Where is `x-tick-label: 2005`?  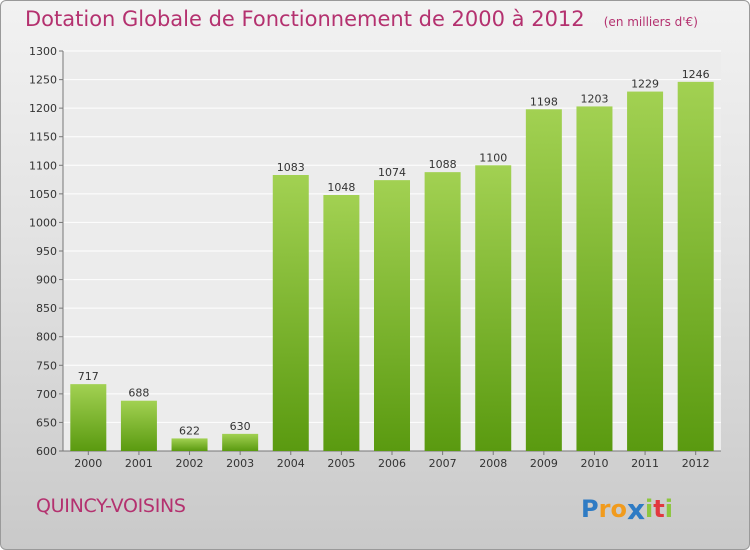
x-tick-label: 2005 is located at coordinates (341, 463).